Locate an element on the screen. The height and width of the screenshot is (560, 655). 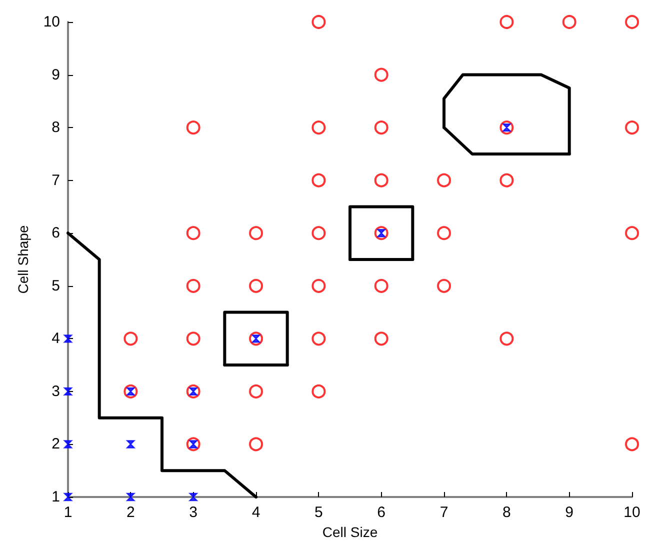
x-tick-label: 4 is located at coordinates (256, 512).